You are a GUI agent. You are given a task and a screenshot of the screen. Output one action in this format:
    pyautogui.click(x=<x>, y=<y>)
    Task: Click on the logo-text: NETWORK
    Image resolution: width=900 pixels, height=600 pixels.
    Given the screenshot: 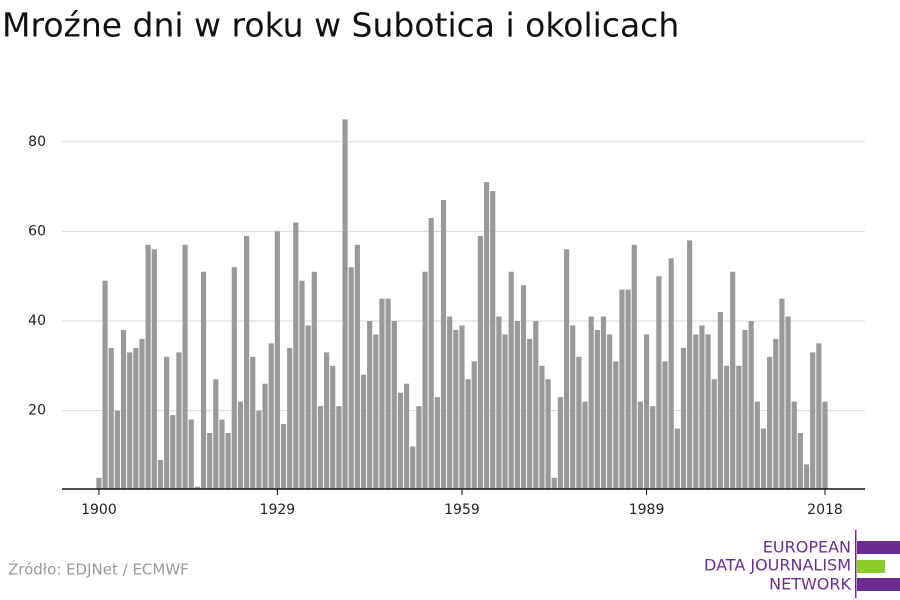 What is the action you would take?
    pyautogui.click(x=810, y=584)
    